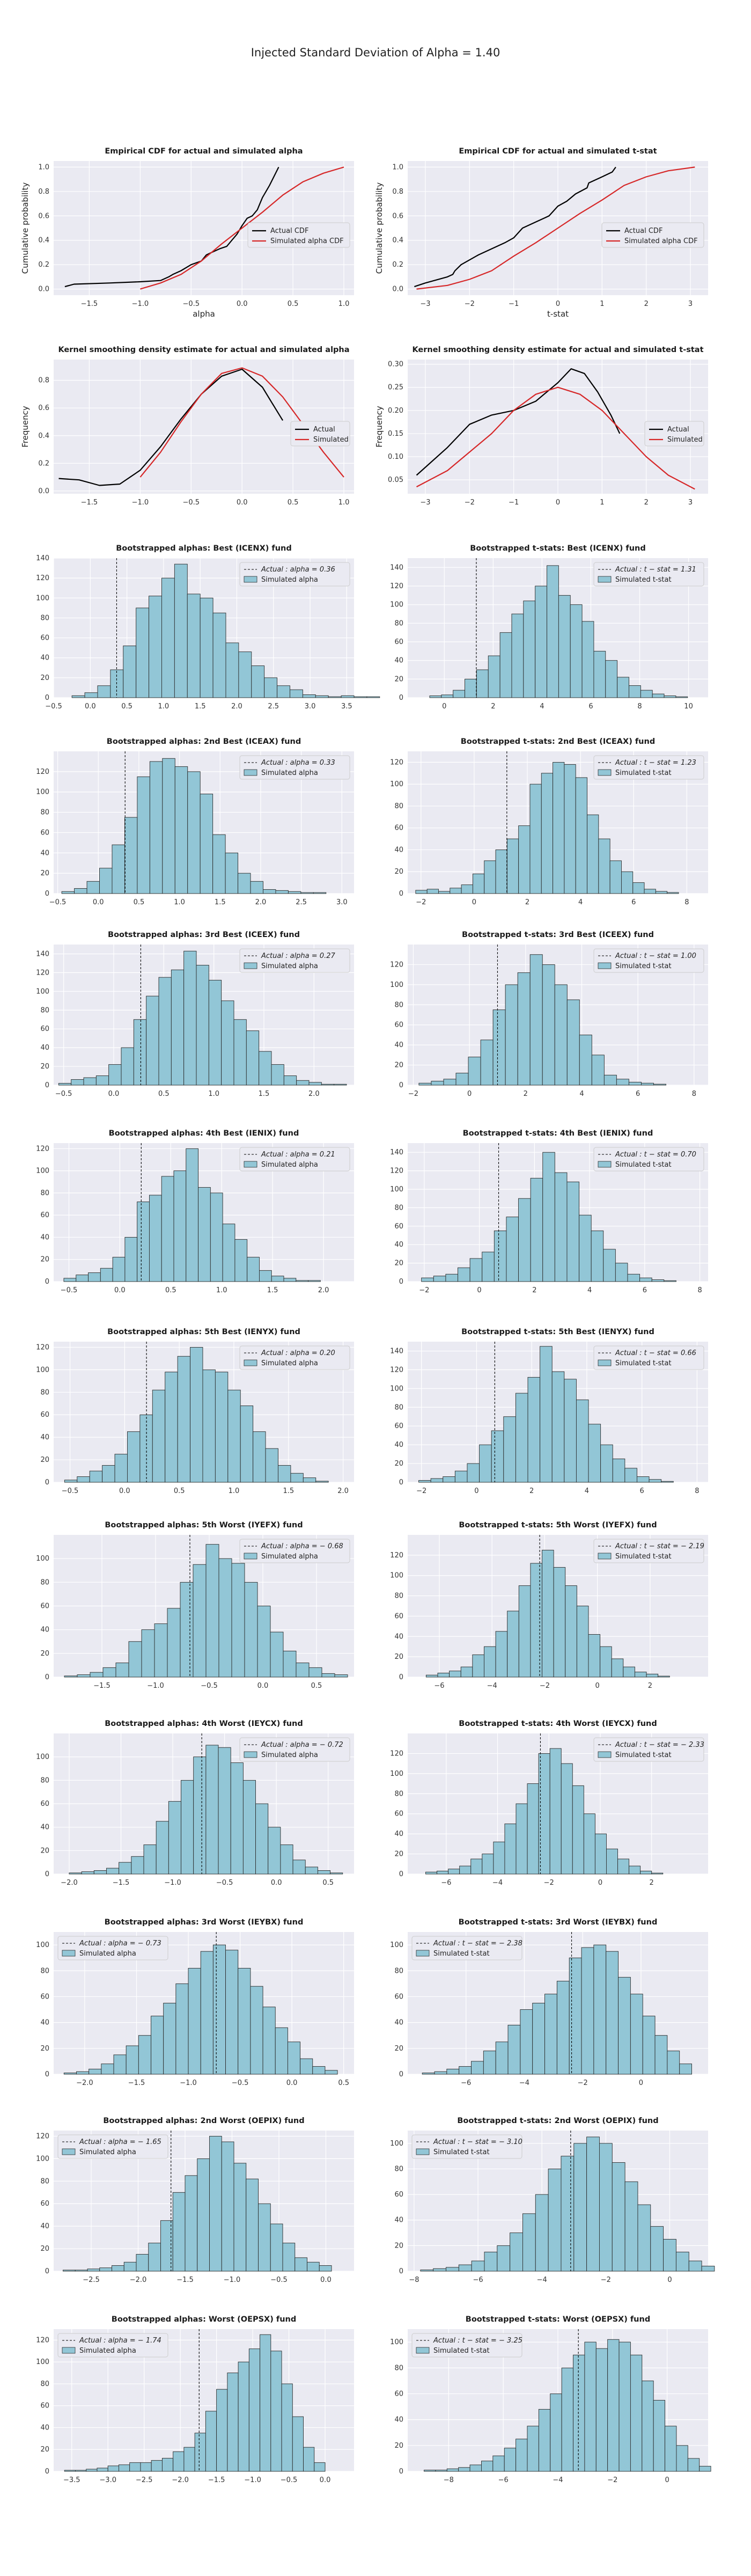  What do you see at coordinates (232, 2280) in the screenshot?
I see `x-tick-label: −1.0` at bounding box center [232, 2280].